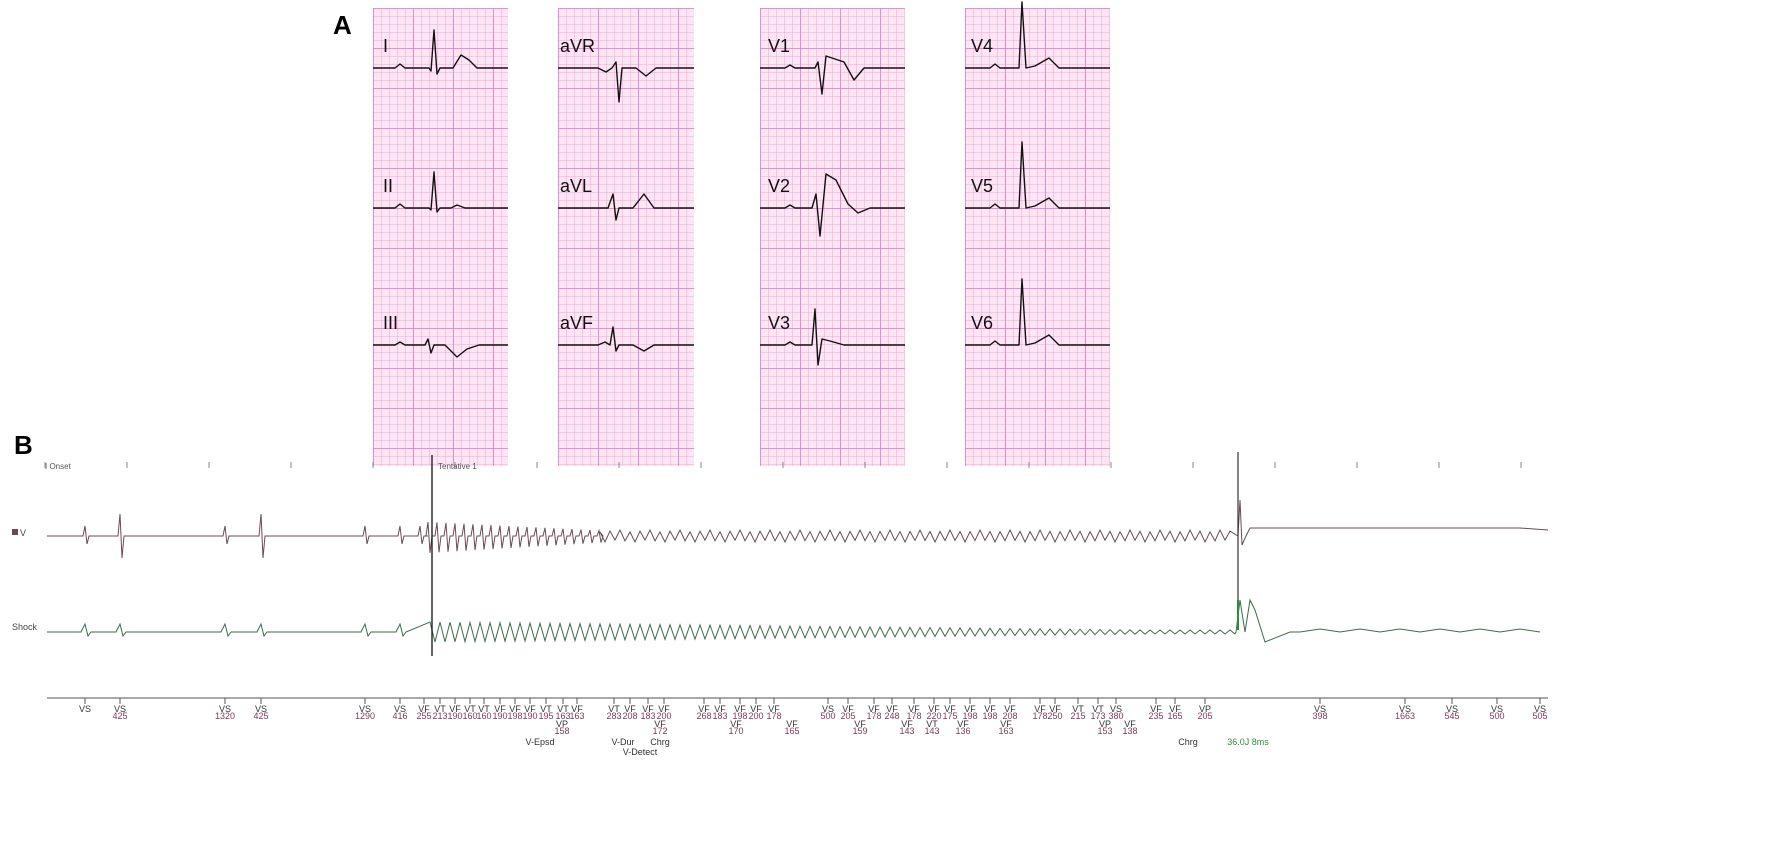 The width and height of the screenshot is (1772, 867). Describe the element at coordinates (576, 186) in the screenshot. I see `lead-label-avl: aVL` at that location.